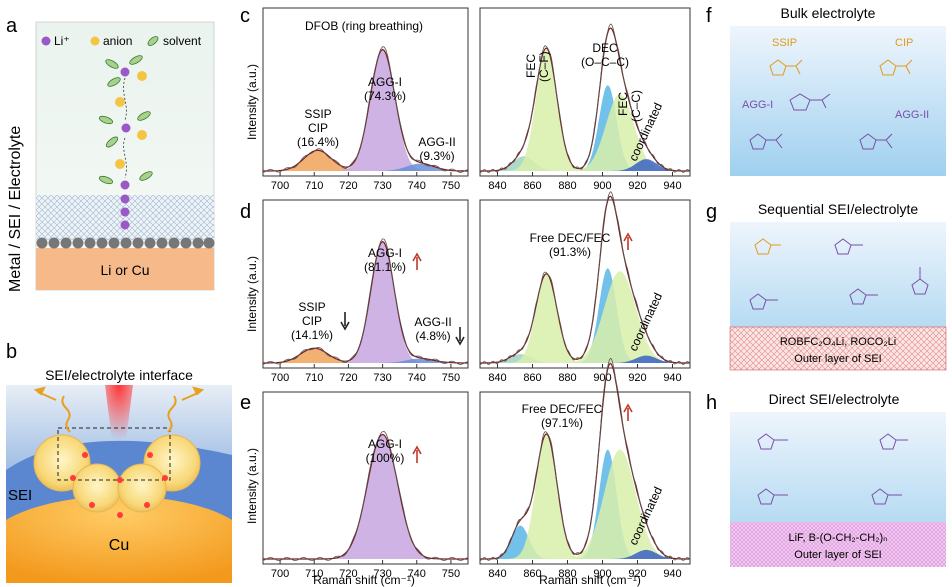  Describe the element at coordinates (385, 267) in the screenshot. I see `d-aggI-pct: (81.1%)` at that location.